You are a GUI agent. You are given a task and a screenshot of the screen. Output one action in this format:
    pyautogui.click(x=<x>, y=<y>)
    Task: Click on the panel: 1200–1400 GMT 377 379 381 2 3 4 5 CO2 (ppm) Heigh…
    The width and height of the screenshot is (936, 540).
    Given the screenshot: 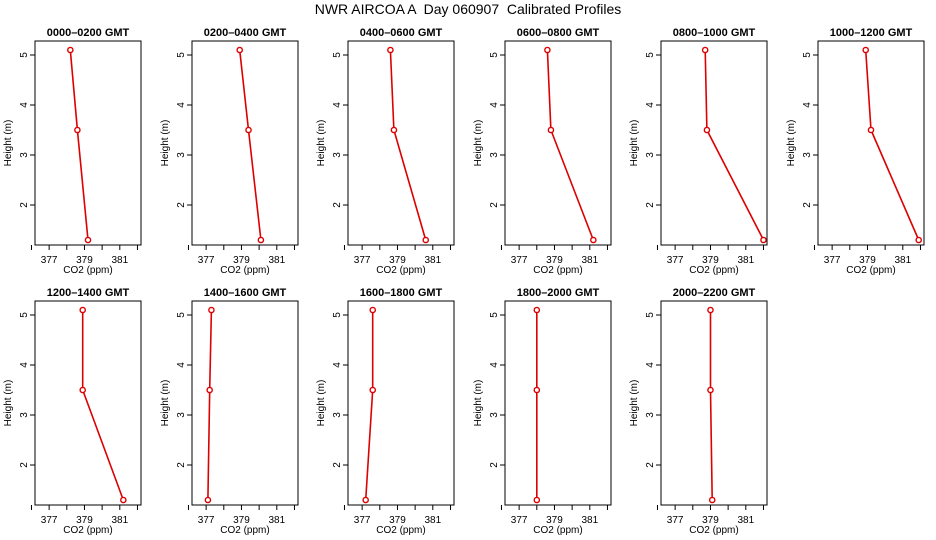 What is the action you would take?
    pyautogui.click(x=72, y=411)
    